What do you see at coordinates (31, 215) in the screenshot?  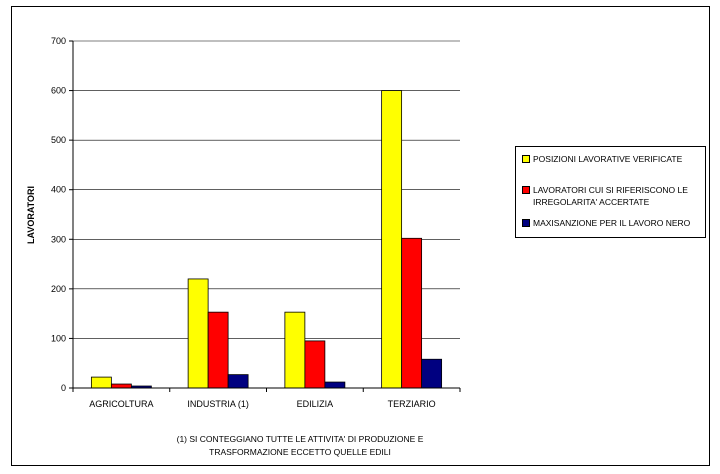 I see `y-axis-title: LAVORATORI` at bounding box center [31, 215].